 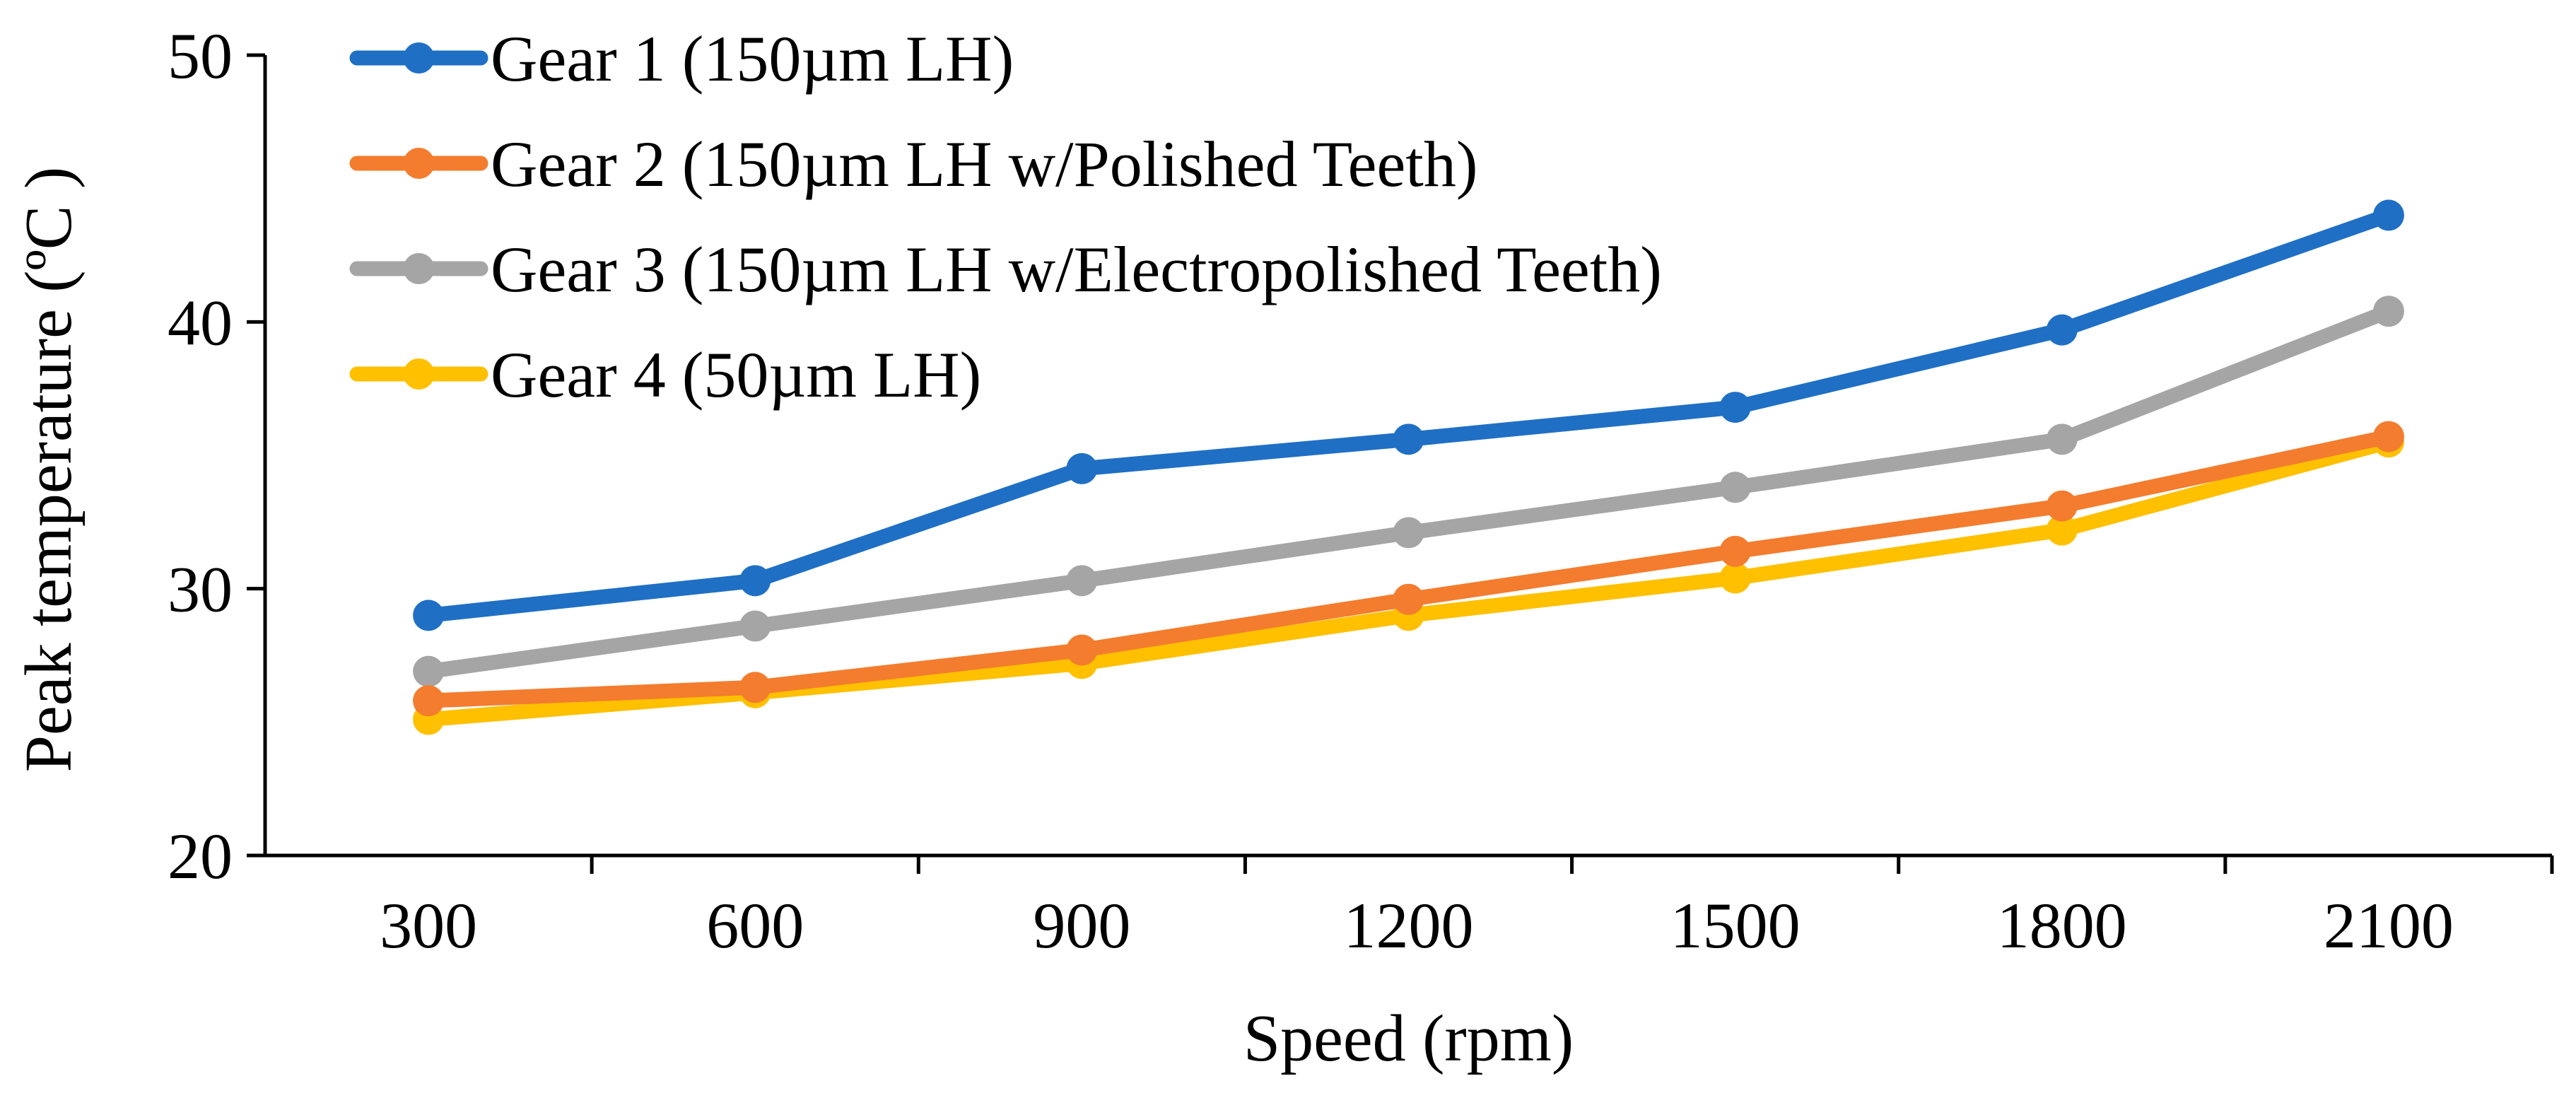 I want to click on x-tick-label: 2100, so click(x=2389, y=925).